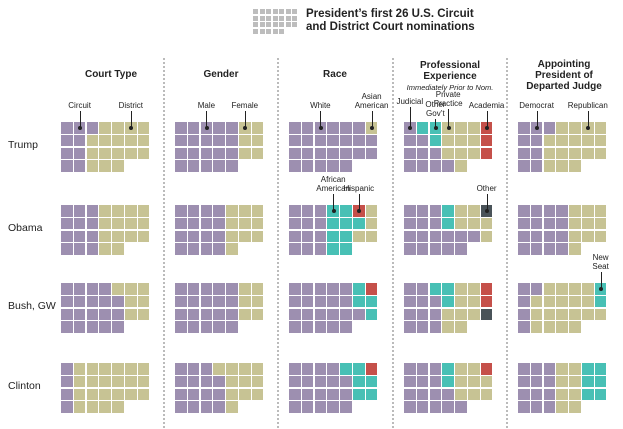 Image resolution: width=623 pixels, height=429 pixels. What do you see at coordinates (335, 74) in the screenshot?
I see `column-header: Race` at bounding box center [335, 74].